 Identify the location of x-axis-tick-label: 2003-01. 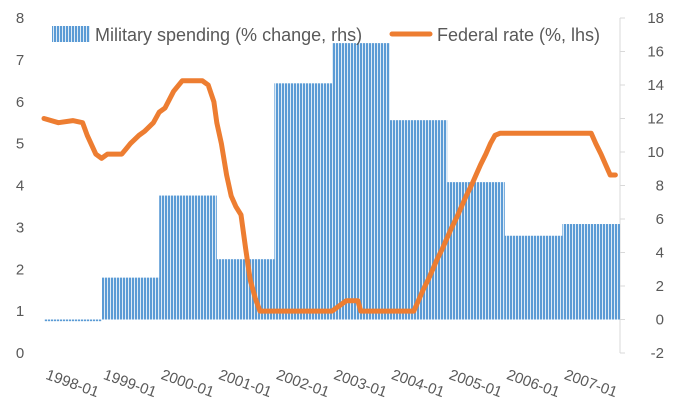
(361, 383).